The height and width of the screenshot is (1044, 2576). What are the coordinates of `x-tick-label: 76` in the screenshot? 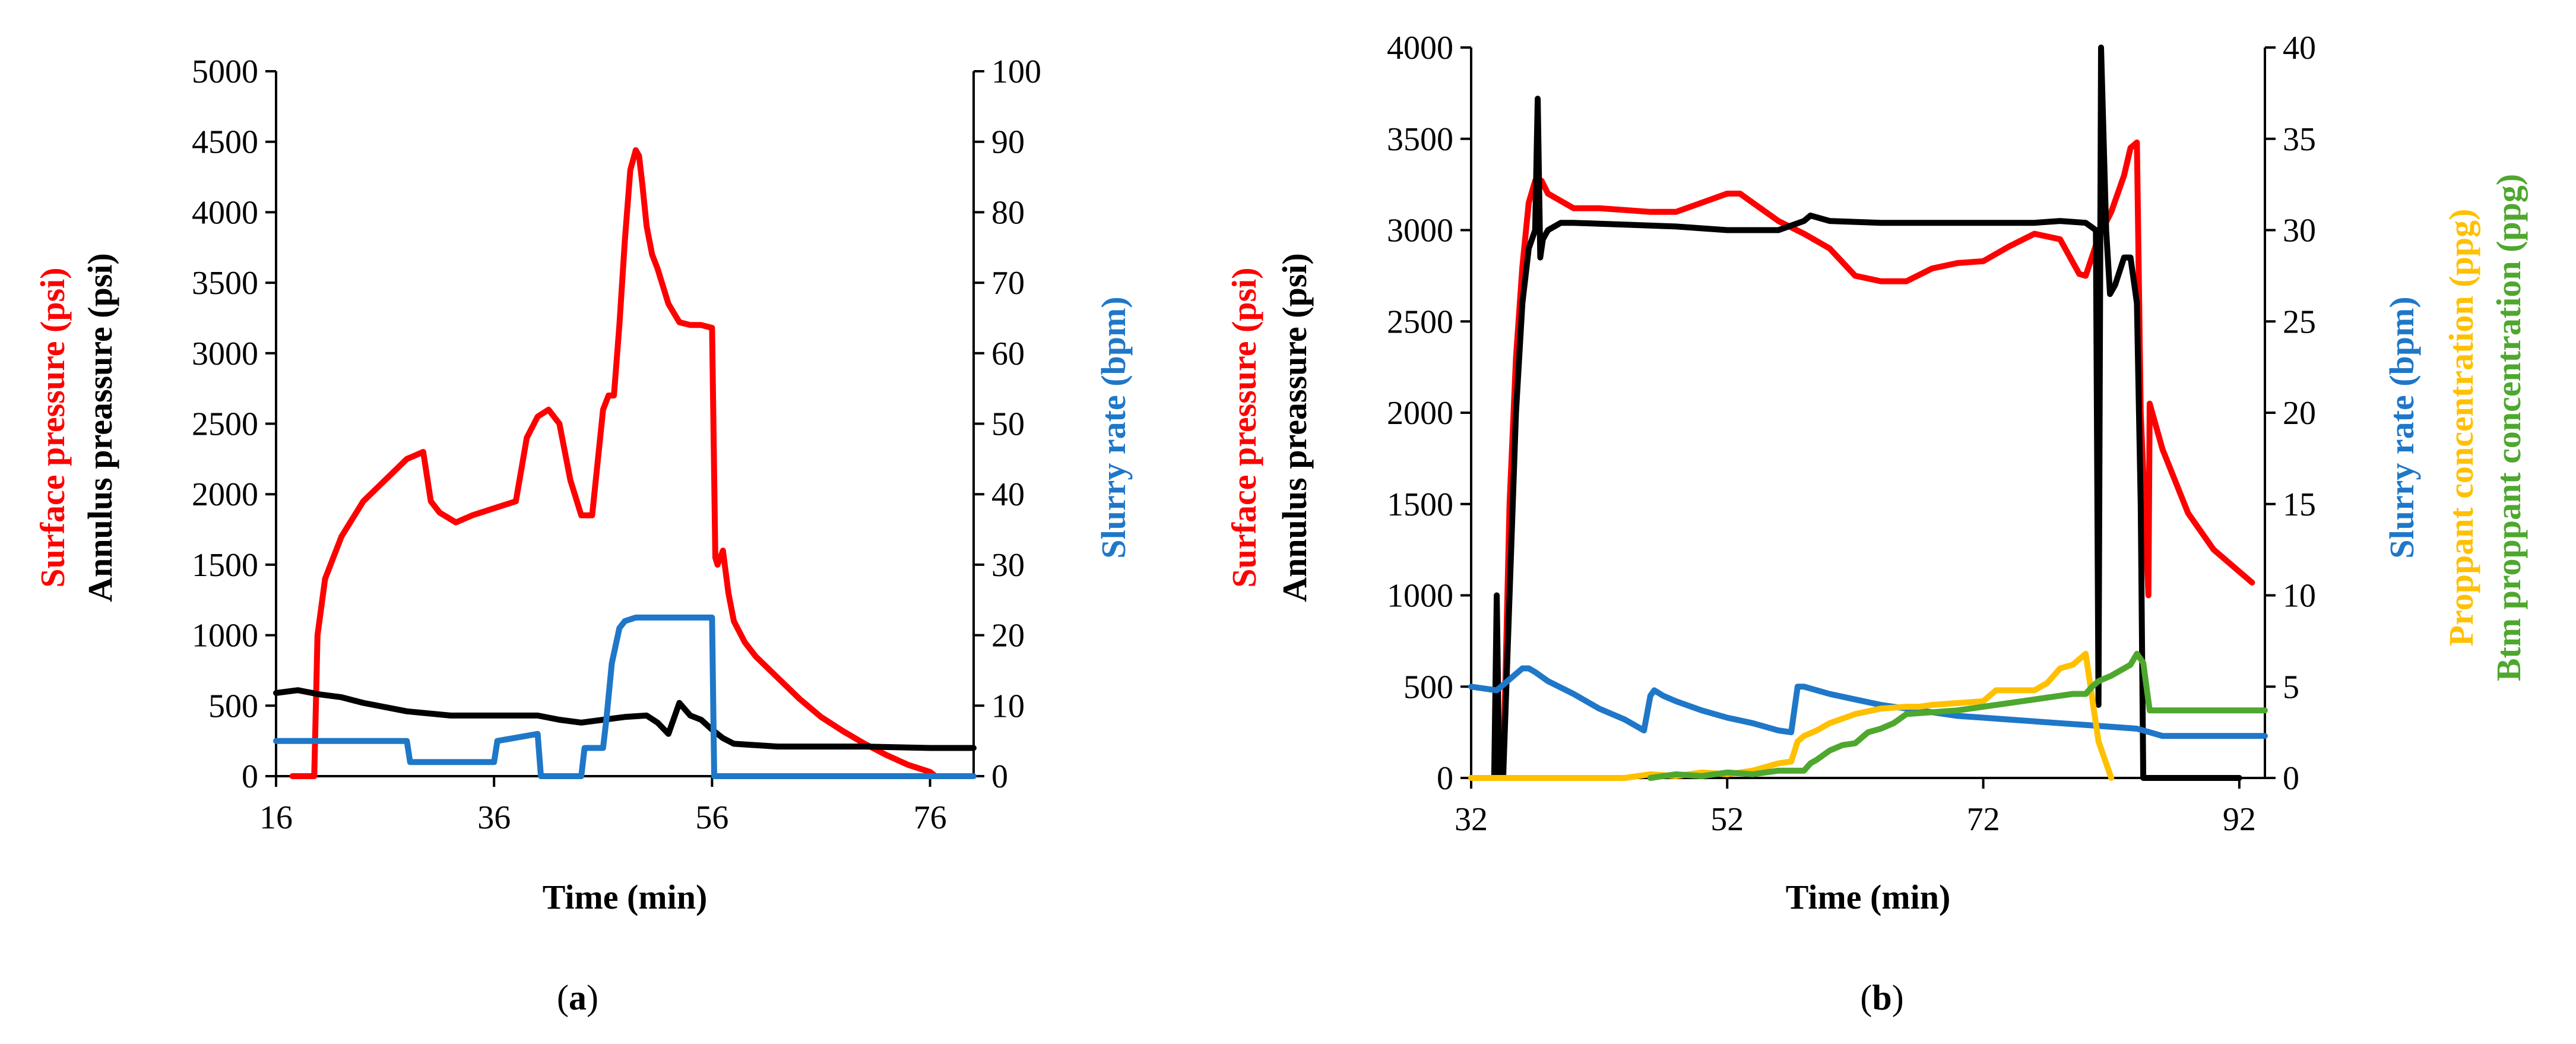 It's located at (931, 817).